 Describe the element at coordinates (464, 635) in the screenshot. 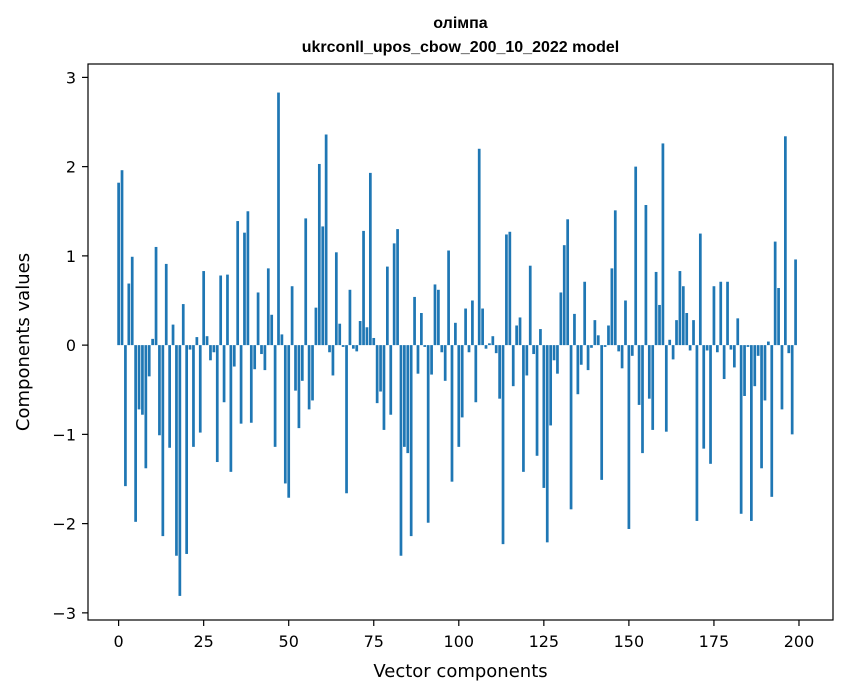

I see `x-axis-ticks: 0 25 50 75 100 125 150 175 200` at that location.